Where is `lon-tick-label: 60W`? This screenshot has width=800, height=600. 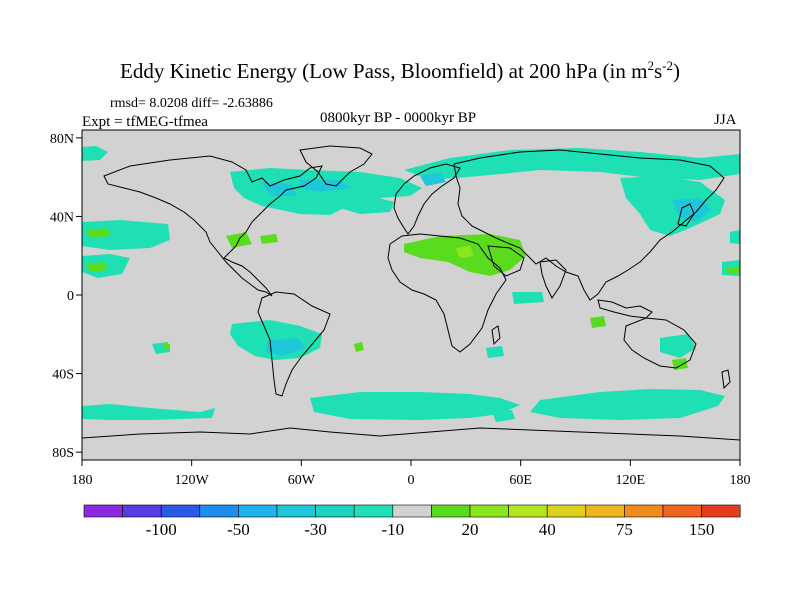
lon-tick-label: 60W is located at coordinates (302, 480).